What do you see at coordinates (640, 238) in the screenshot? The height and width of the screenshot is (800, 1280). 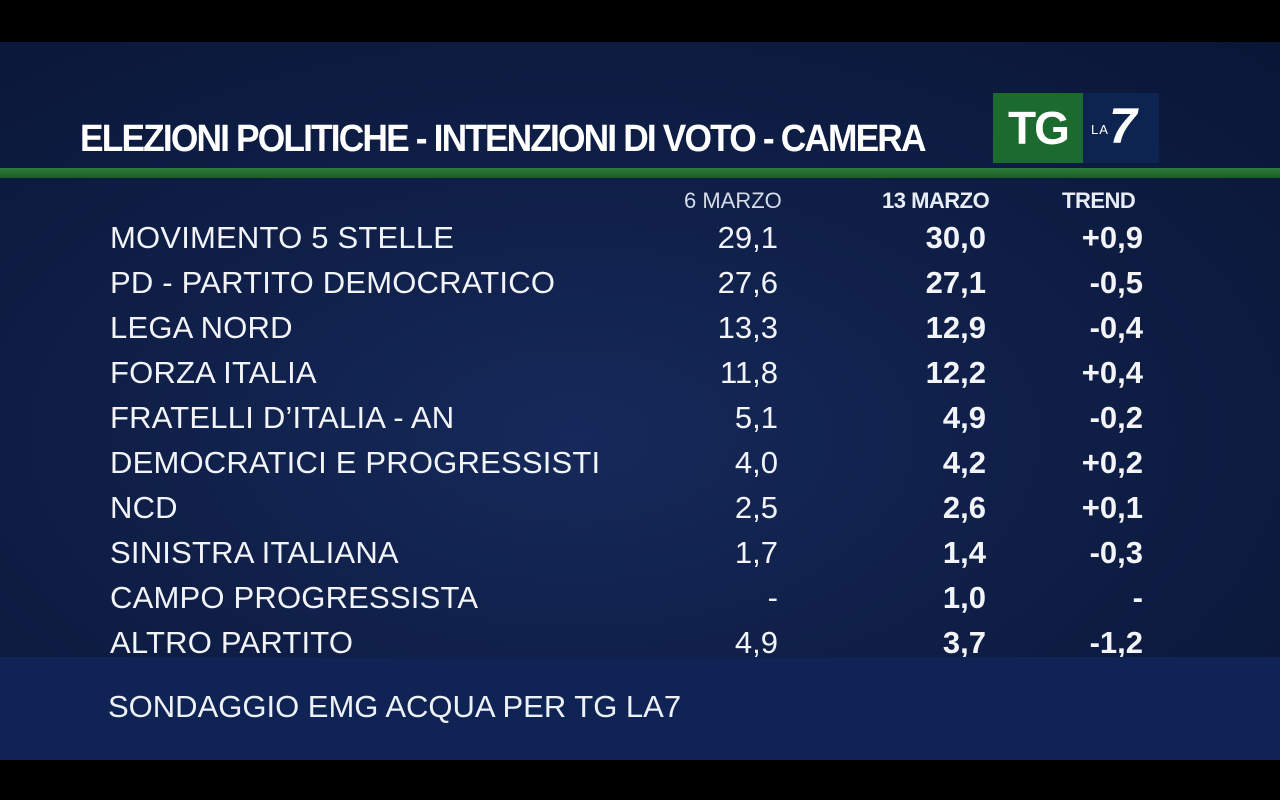 I see `table-row: MOVIMENTO 5 STELLE 29,1 30,0 +0,9` at bounding box center [640, 238].